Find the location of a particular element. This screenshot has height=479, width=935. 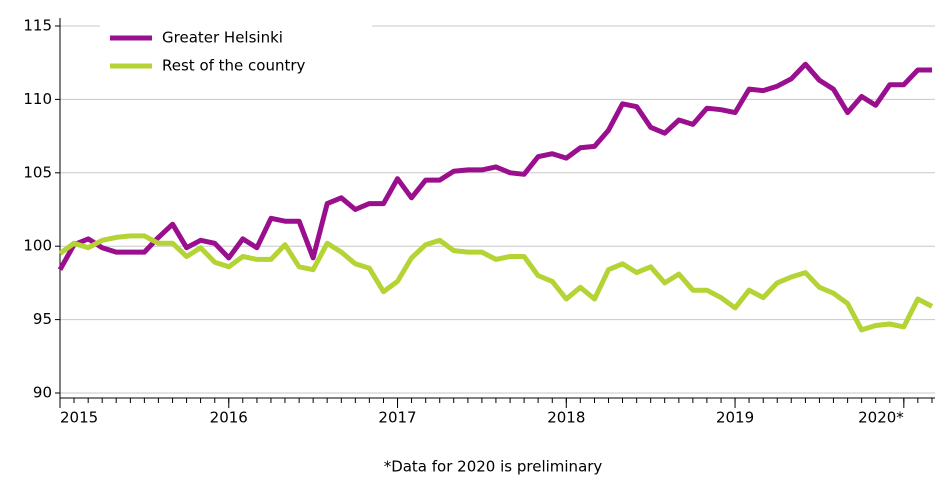

x-tick-label: 2016 is located at coordinates (229, 418).